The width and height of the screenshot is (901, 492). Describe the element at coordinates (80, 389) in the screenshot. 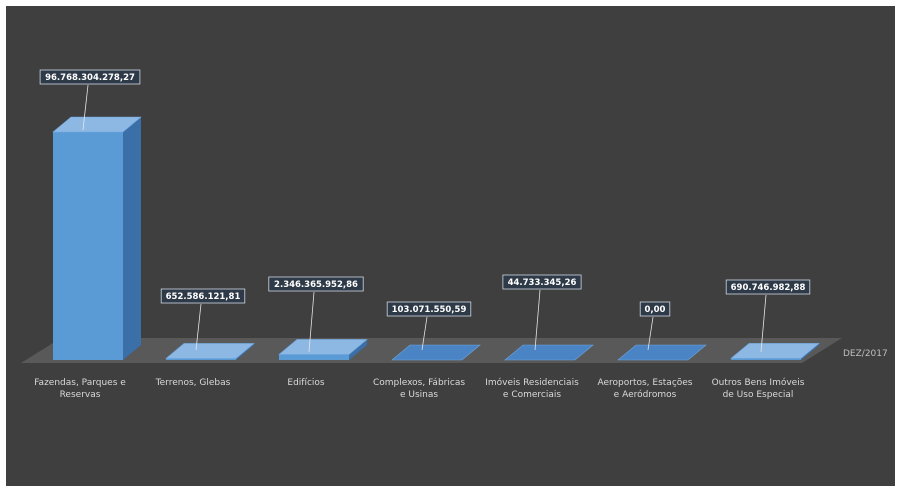

I see `category-label: Fazendas, Parques e Reservas` at that location.